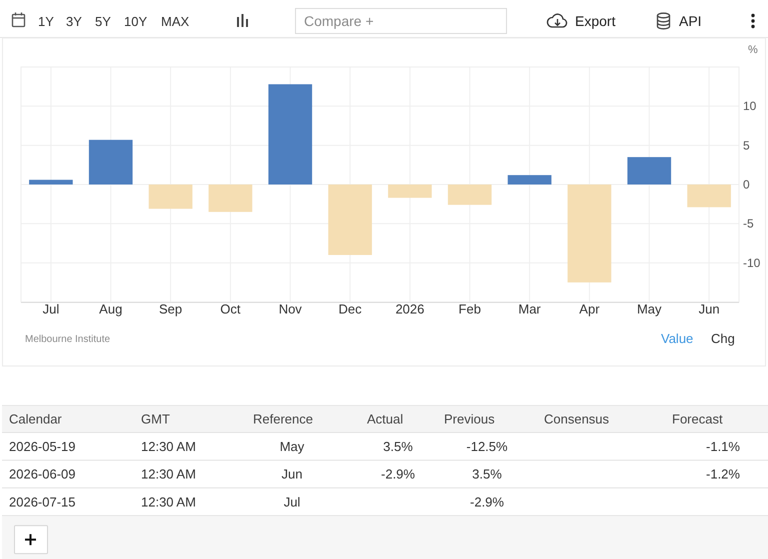 The height and width of the screenshot is (559, 768). I want to click on text: 3Y, so click(74, 21).